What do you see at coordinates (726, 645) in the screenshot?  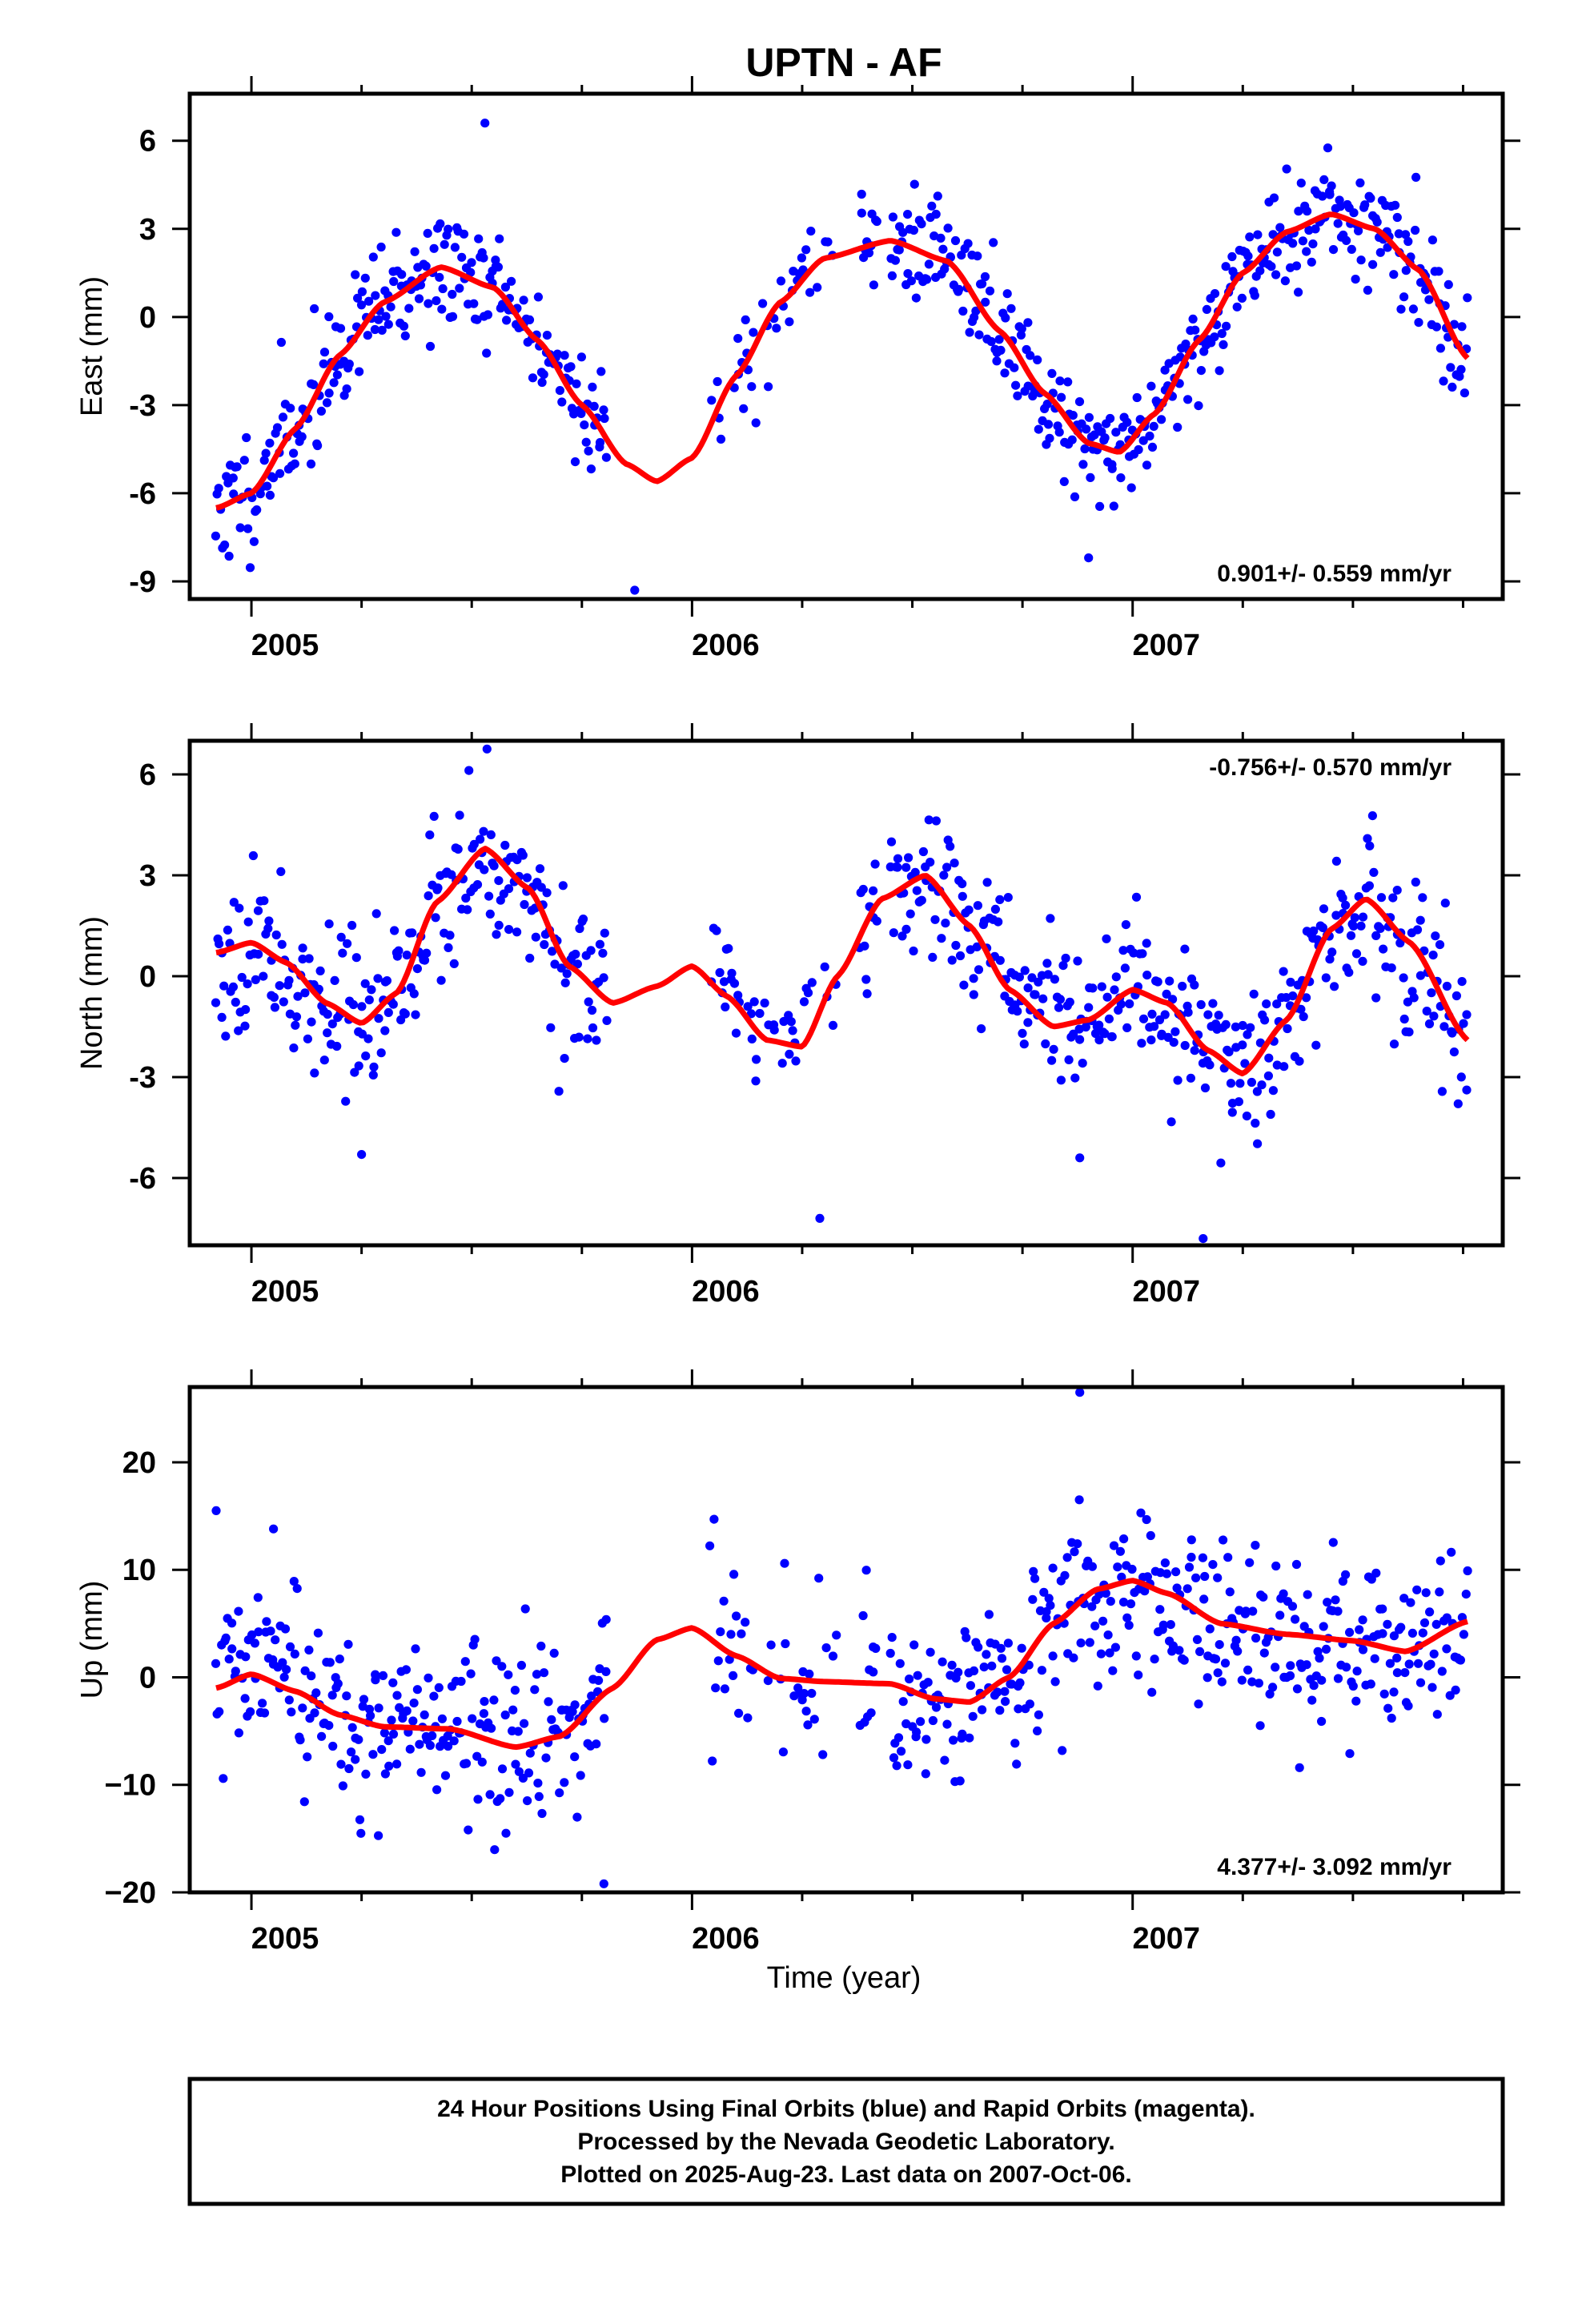 I see `x-tick-label: 2006` at bounding box center [726, 645].